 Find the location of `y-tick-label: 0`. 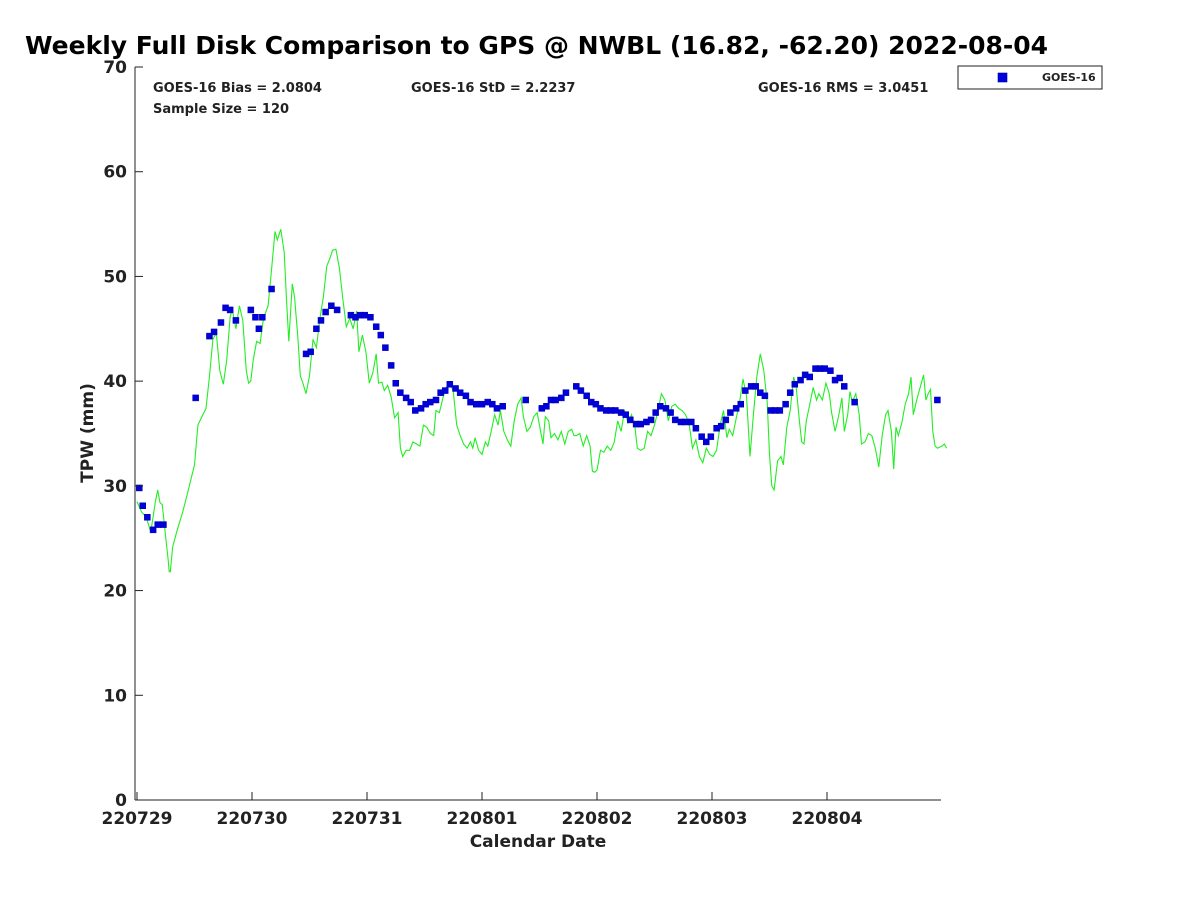

y-tick-label: 0 is located at coordinates (121, 801).